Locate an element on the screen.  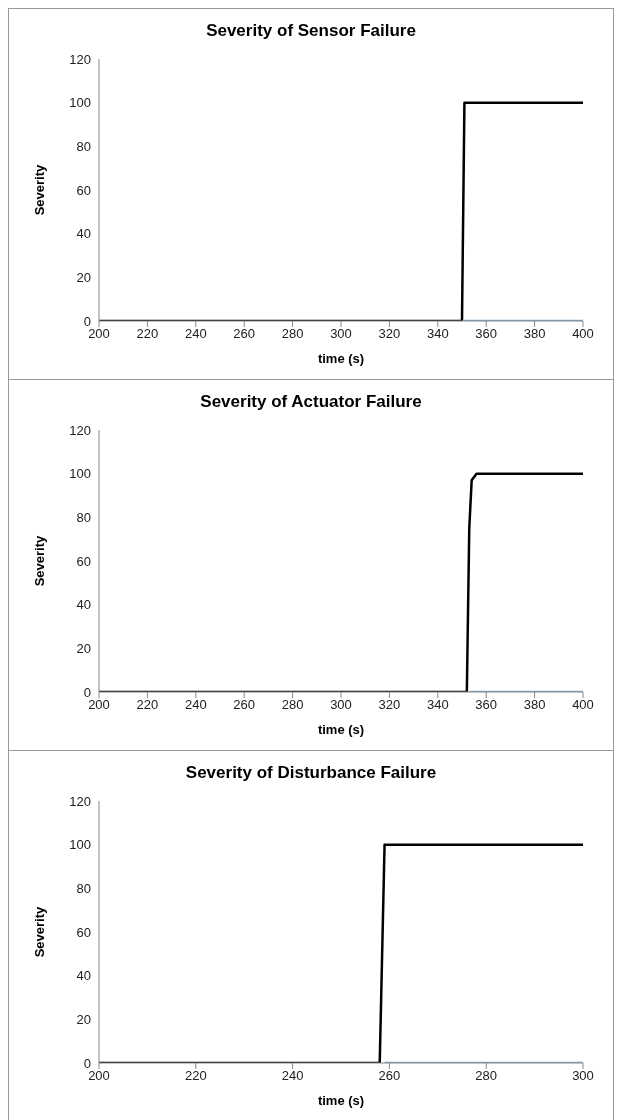
chart-title: Severity of Disturbance Failure is located at coordinates (311, 773).